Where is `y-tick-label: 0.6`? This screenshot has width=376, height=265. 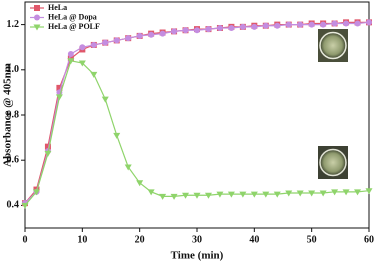
y-tick-label: 0.6 is located at coordinates (13, 159).